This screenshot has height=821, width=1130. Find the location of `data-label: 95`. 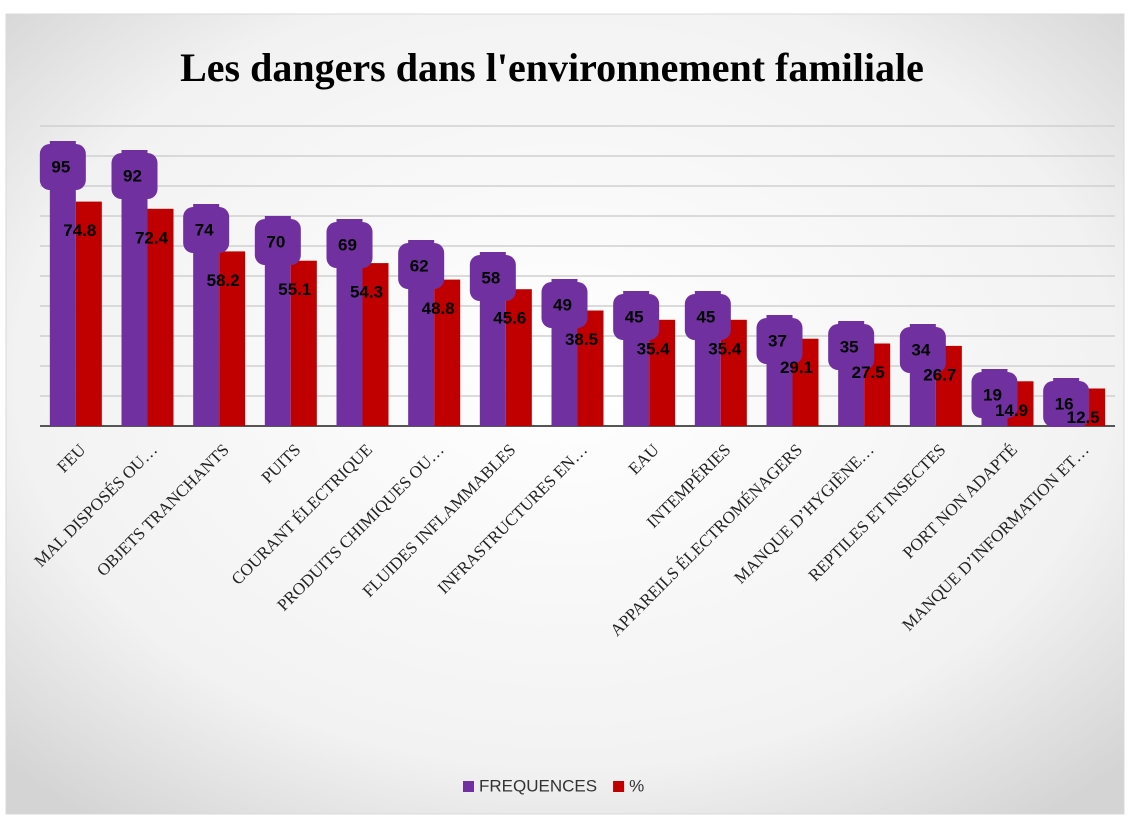

data-label: 95 is located at coordinates (60, 166).